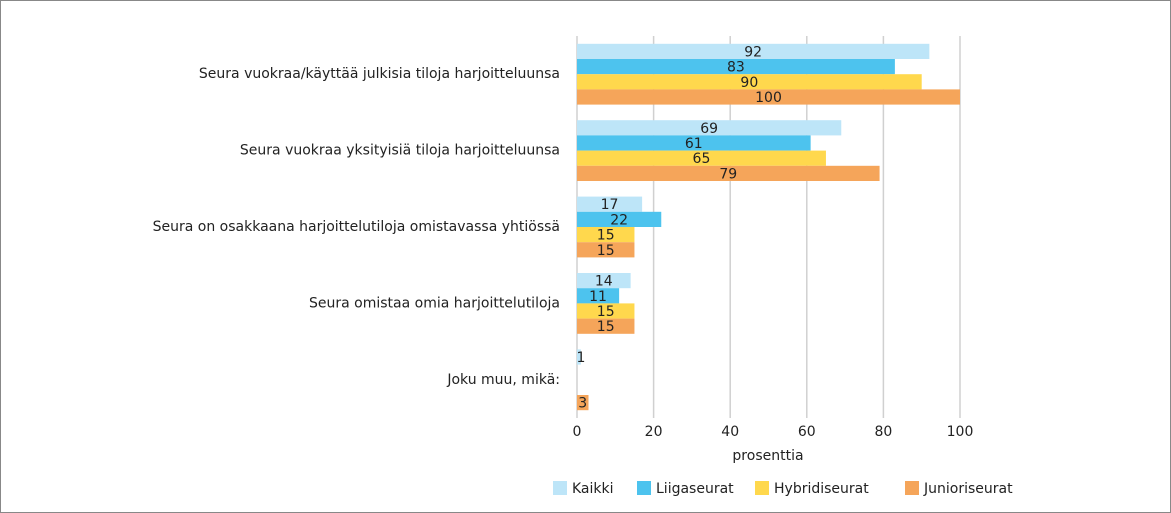 Image resolution: width=1171 pixels, height=513 pixels. I want to click on data-label: 14, so click(604, 282).